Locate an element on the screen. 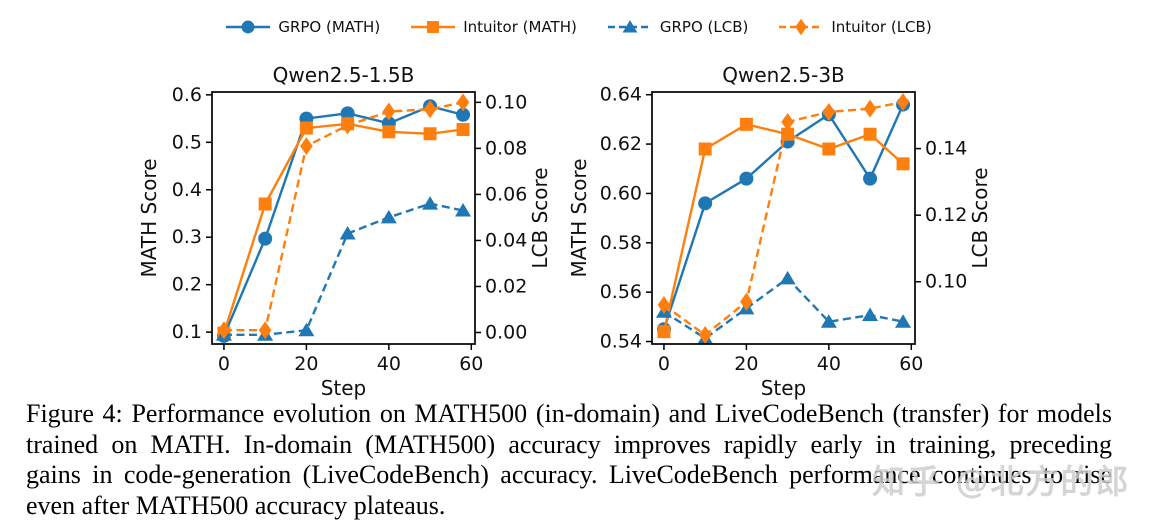 This screenshot has width=1157, height=523. legend-label: Intuitor (LCB) is located at coordinates (881, 27).